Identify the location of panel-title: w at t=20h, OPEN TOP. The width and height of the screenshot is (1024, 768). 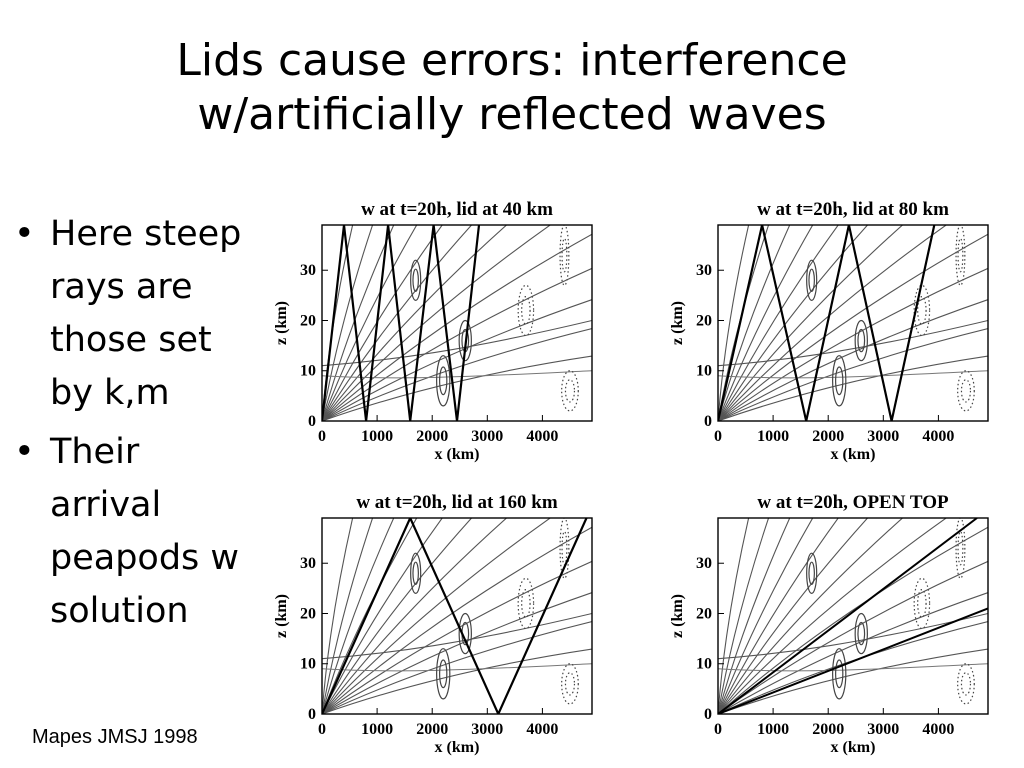
(853, 502).